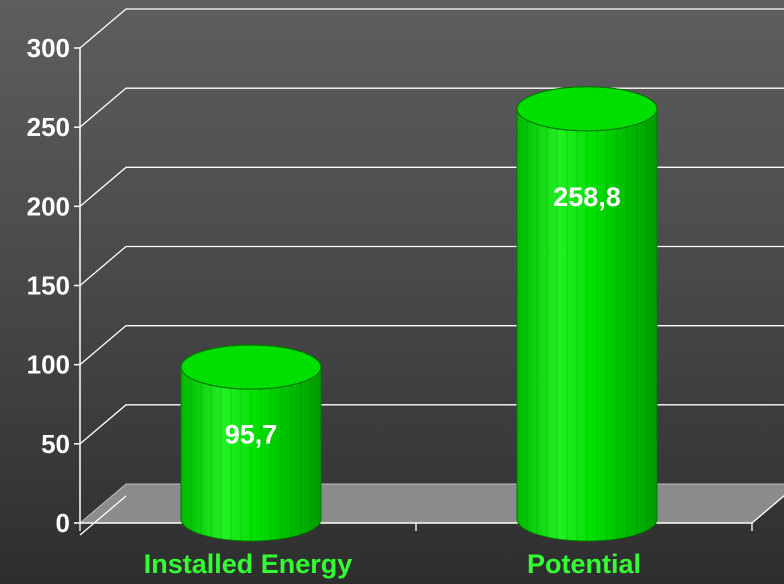 The image size is (784, 584). Describe the element at coordinates (584, 564) in the screenshot. I see `category-label-1: Potential` at that location.